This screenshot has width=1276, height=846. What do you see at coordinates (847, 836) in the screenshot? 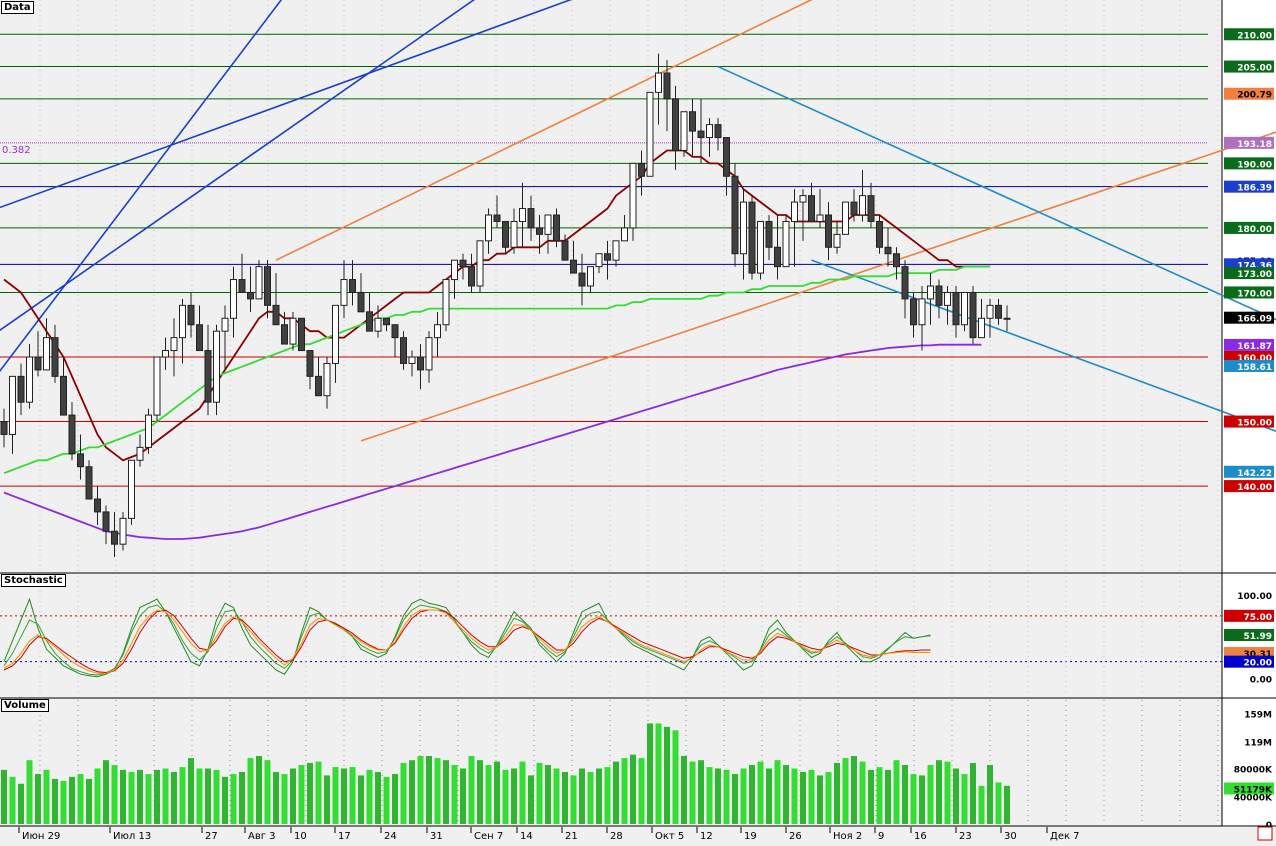
I see `time-label: Ноя 2` at bounding box center [847, 836].